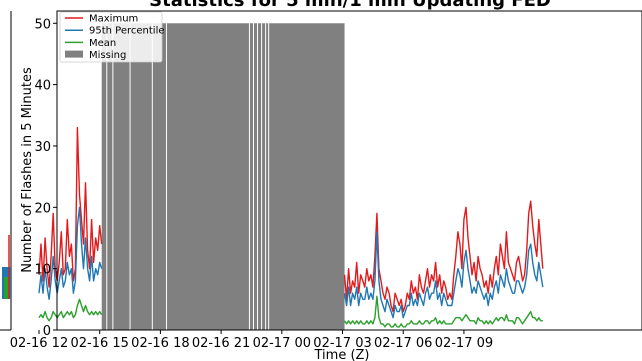 The image size is (642, 361). What do you see at coordinates (282, 343) in the screenshot?
I see `x-tick-label-4: 02-17 00` at bounding box center [282, 343].